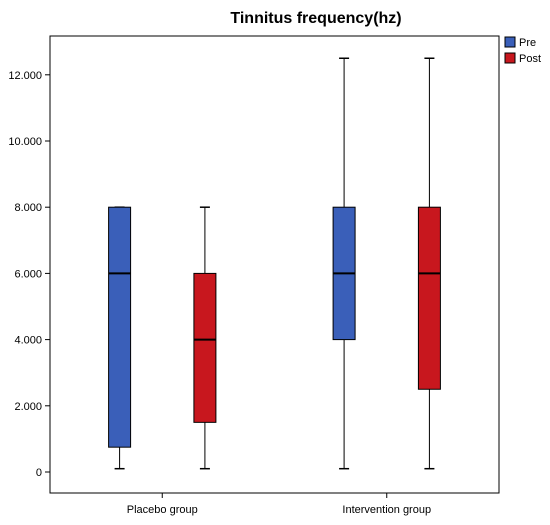  Describe the element at coordinates (510, 58) in the screenshot. I see `legend-swatch-post` at that location.